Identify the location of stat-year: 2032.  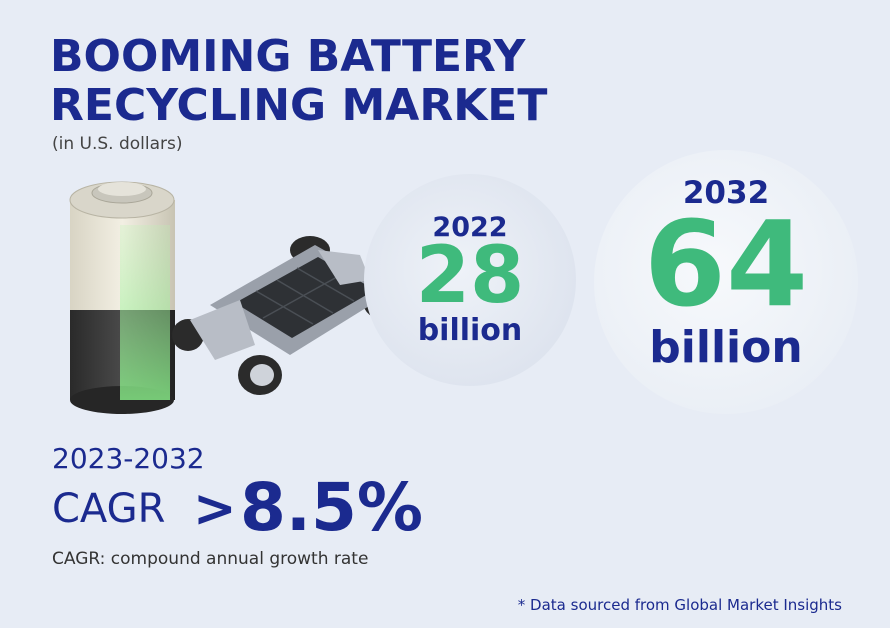
(726, 193).